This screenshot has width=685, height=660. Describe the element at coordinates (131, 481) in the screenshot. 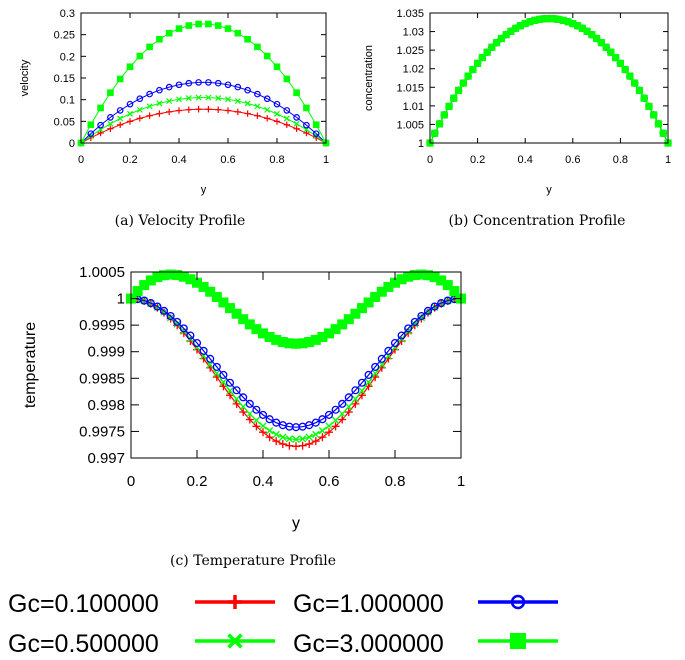

I see `x-tick-label: 0` at that location.